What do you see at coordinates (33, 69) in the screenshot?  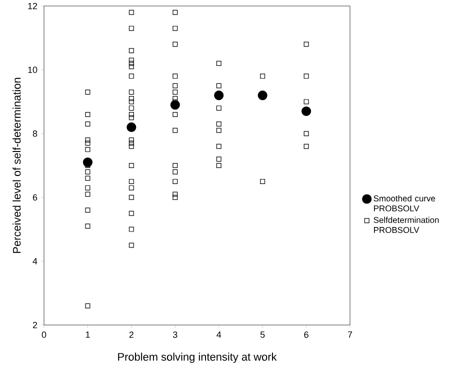 I see `y-tick-label: 10` at bounding box center [33, 69].